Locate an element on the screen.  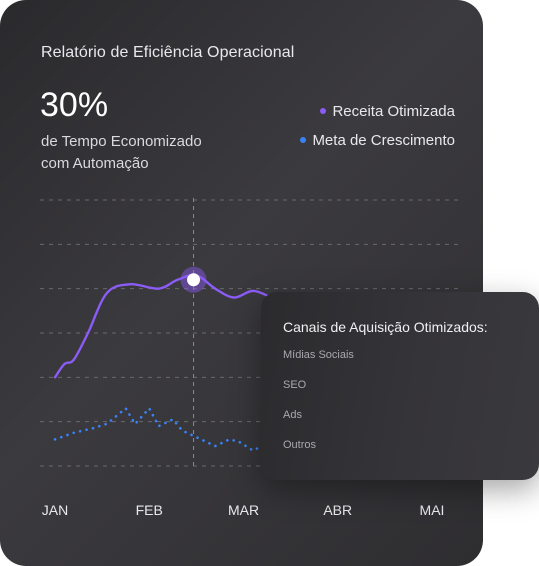
x-tick-label-mai: MAI is located at coordinates (432, 510).